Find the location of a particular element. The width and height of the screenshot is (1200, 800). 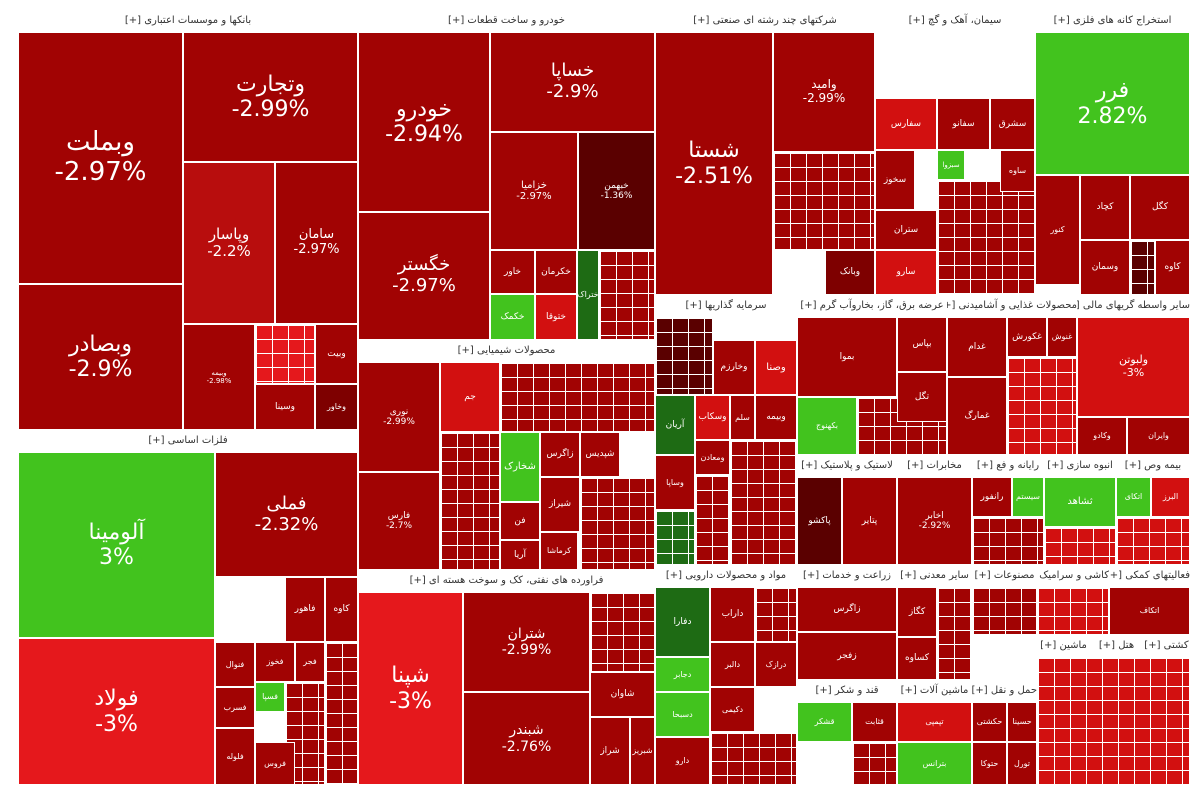

sector-title: هتل [+] is located at coordinates (1116, 645).